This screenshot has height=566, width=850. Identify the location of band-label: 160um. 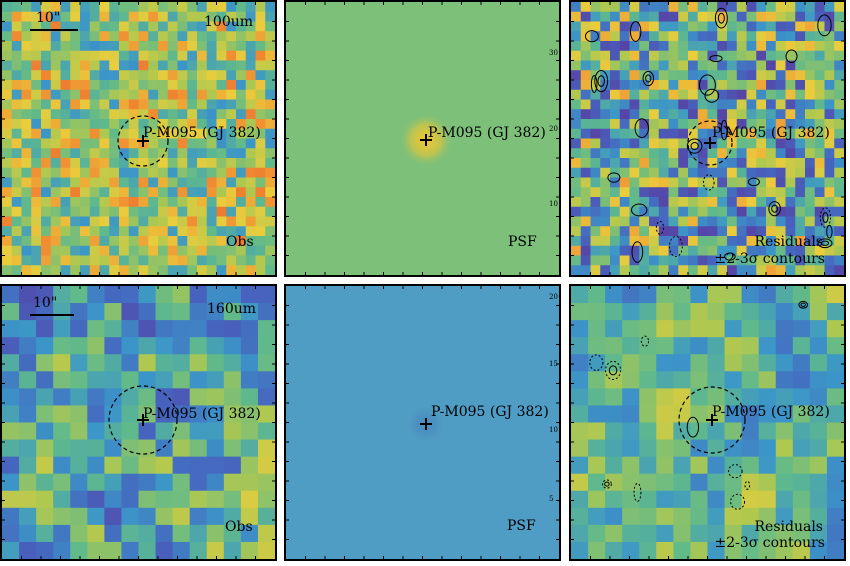
(232, 309).